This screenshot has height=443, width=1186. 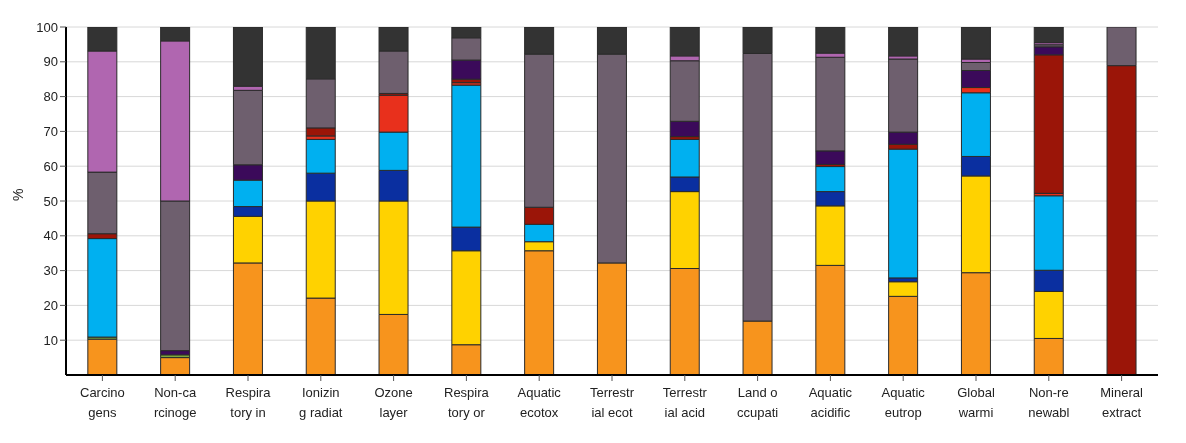 I want to click on y-axis-title: %, so click(x=17, y=194).